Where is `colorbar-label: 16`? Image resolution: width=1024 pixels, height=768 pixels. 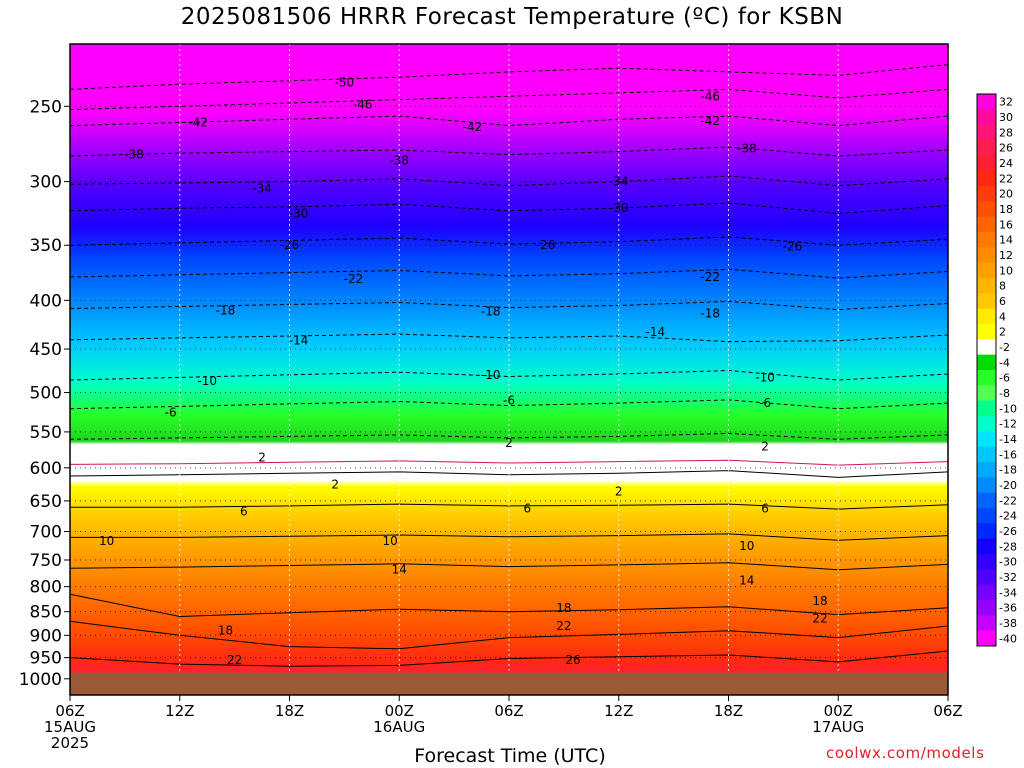
colorbar-label: 16 is located at coordinates (1006, 224).